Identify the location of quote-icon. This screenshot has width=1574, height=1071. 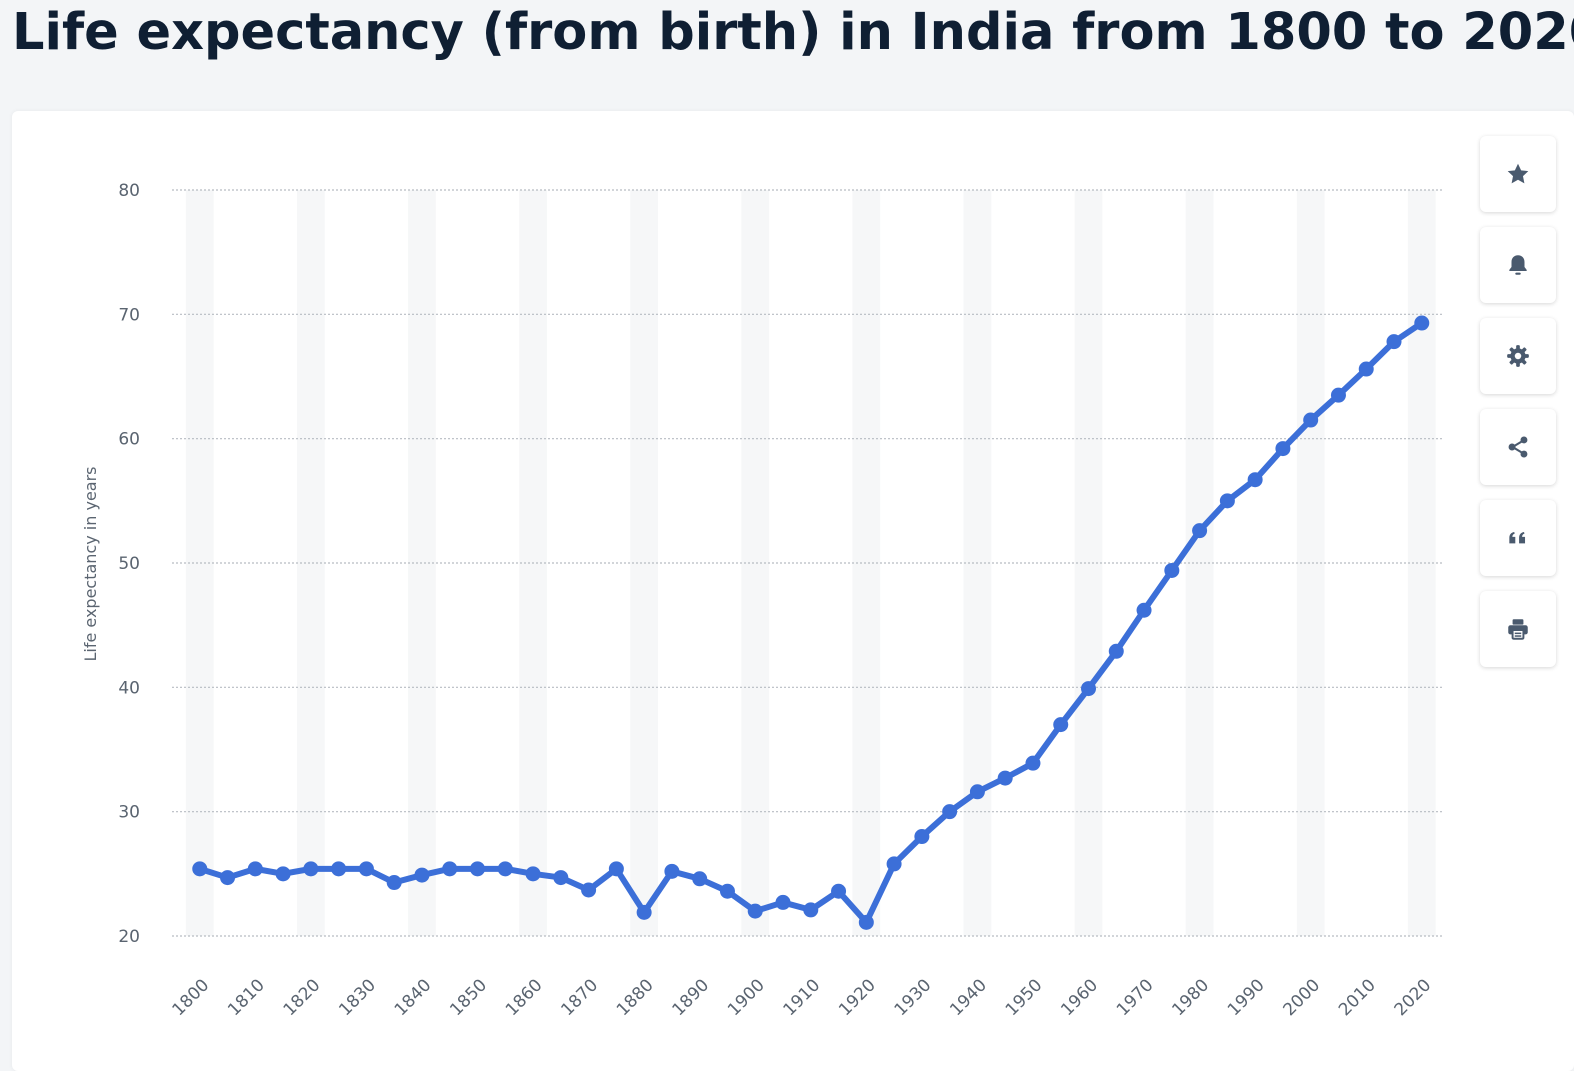
(1517, 538).